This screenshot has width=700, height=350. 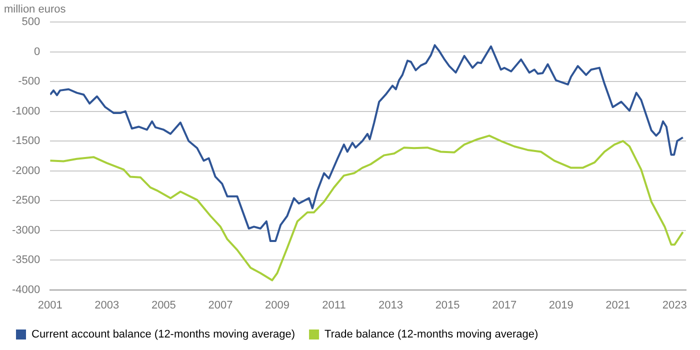 I want to click on x-tick-label: 2001, so click(x=50, y=305).